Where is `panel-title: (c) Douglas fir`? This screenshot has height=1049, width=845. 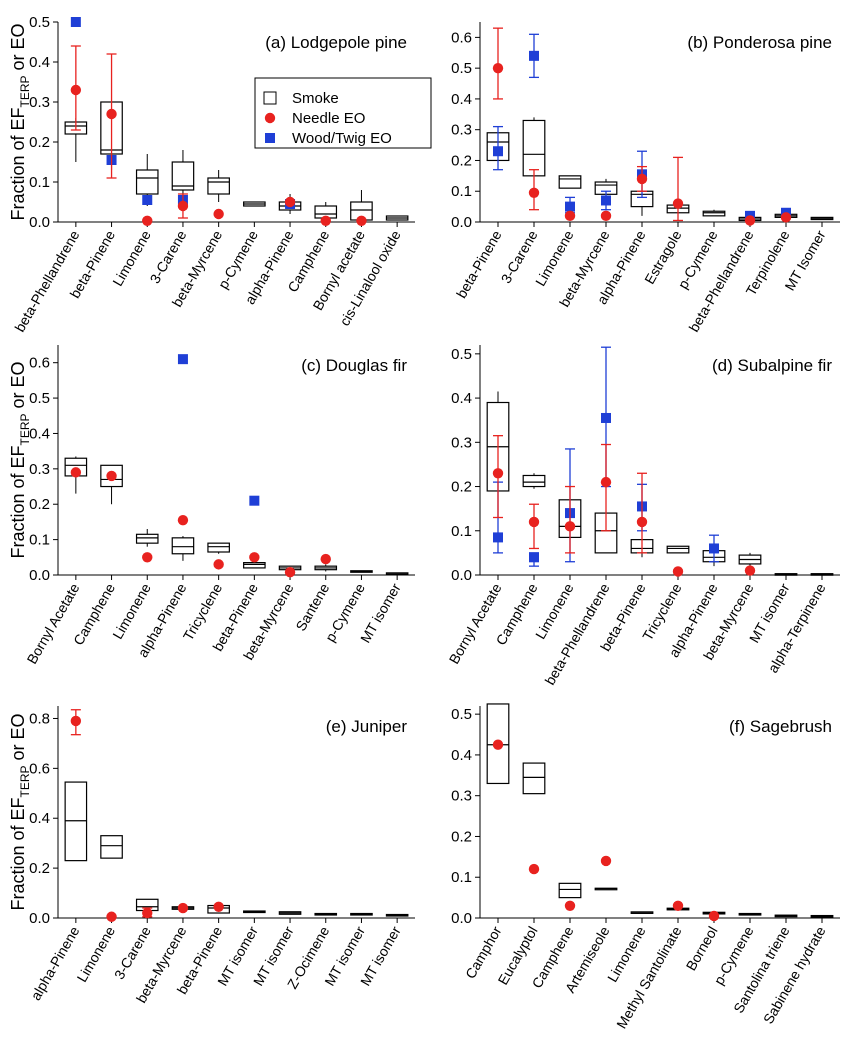
panel-title: (c) Douglas fir is located at coordinates (354, 365).